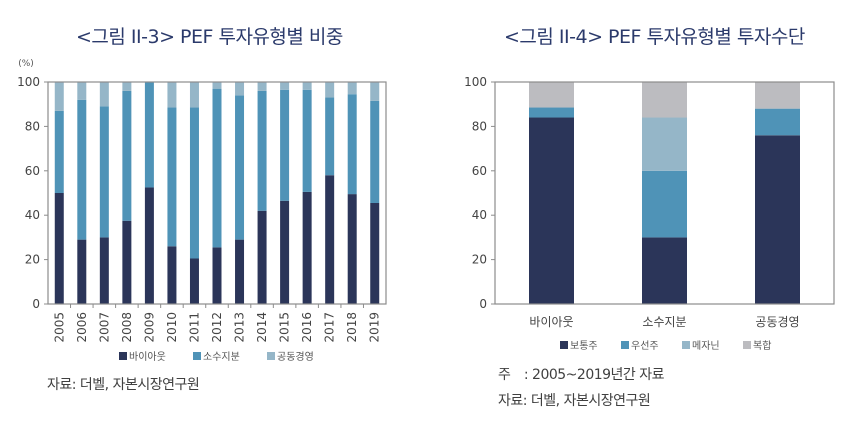 The width and height of the screenshot is (863, 421). What do you see at coordinates (149, 327) in the screenshot?
I see `x-tick-label: 2009` at bounding box center [149, 327].